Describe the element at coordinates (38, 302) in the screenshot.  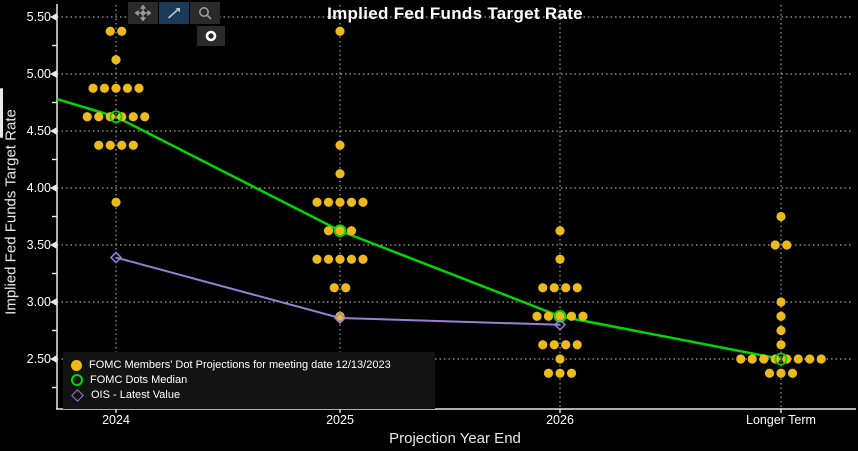
I see `y-tick-label: 3.00` at that location.